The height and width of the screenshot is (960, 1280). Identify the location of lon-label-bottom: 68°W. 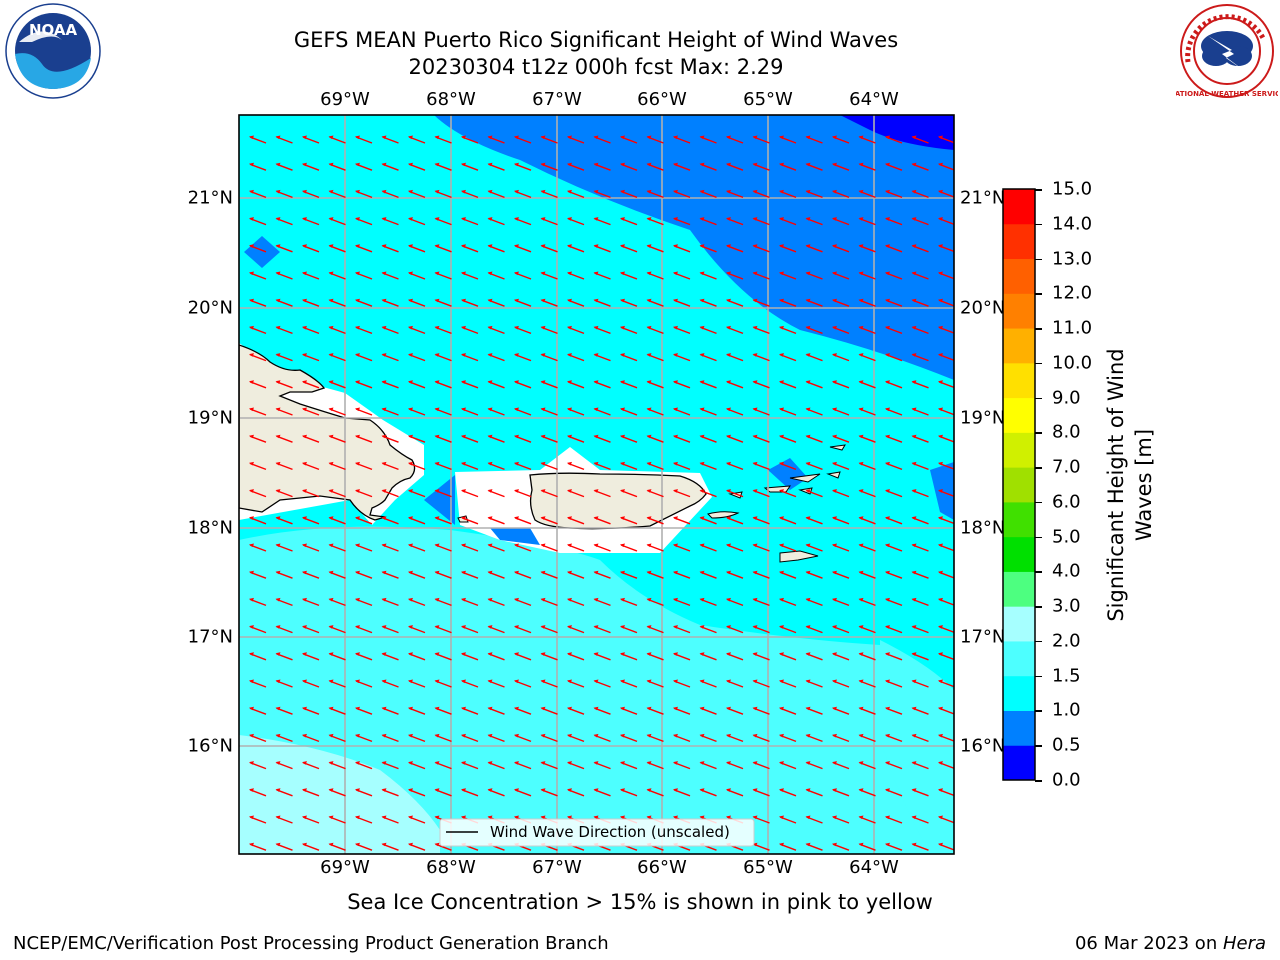
(451, 867).